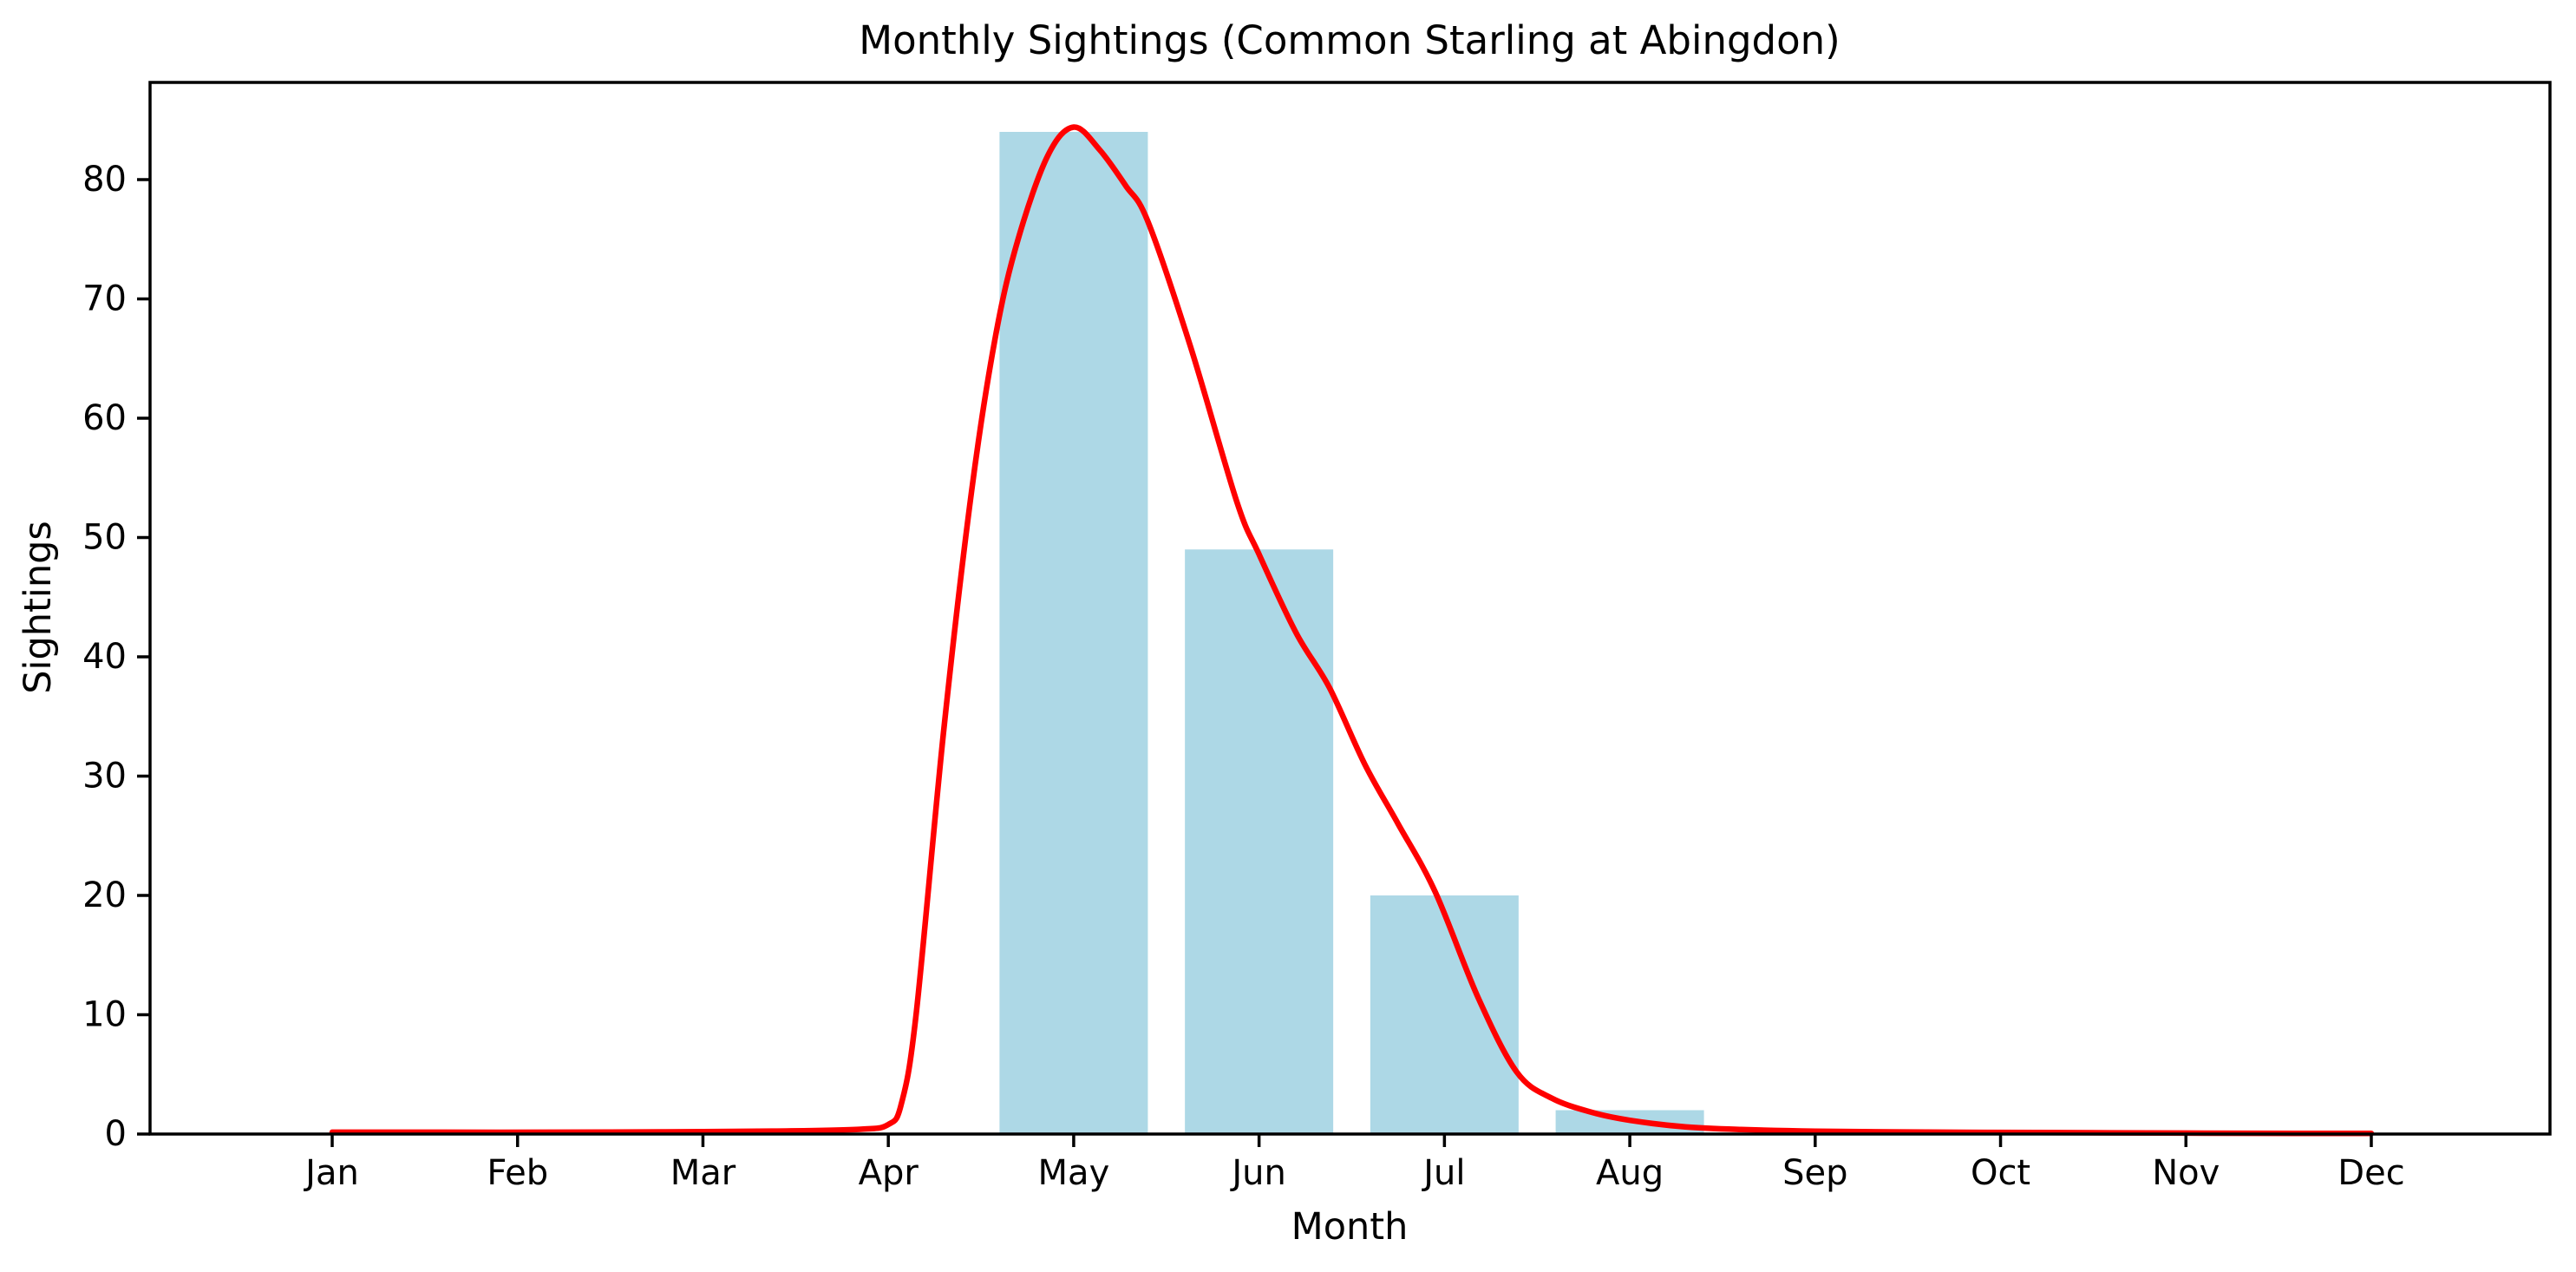  Describe the element at coordinates (104, 538) in the screenshot. I see `y-tick-label-50: 50` at that location.